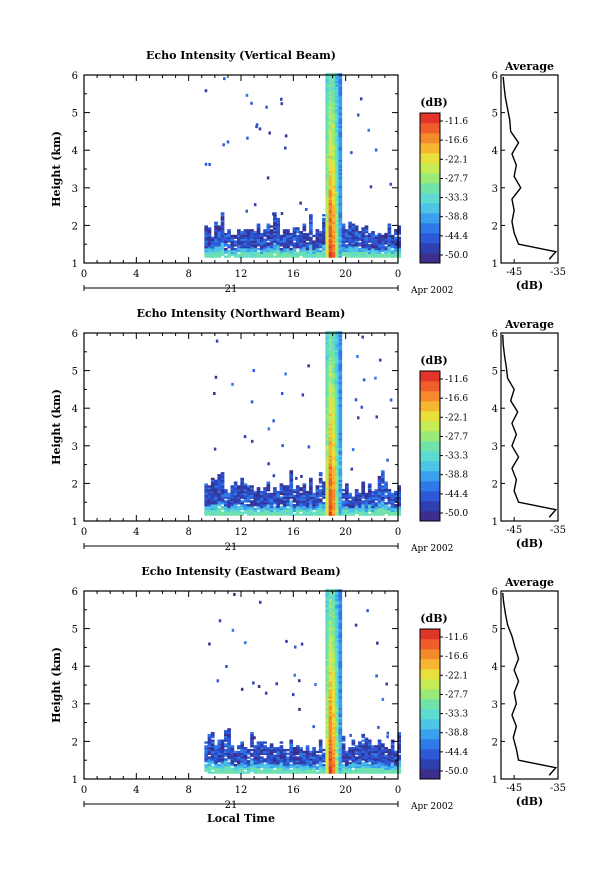 This screenshot has width=615, height=875. I want to click on colorbar-tick-label: -16.6, so click(456, 657).